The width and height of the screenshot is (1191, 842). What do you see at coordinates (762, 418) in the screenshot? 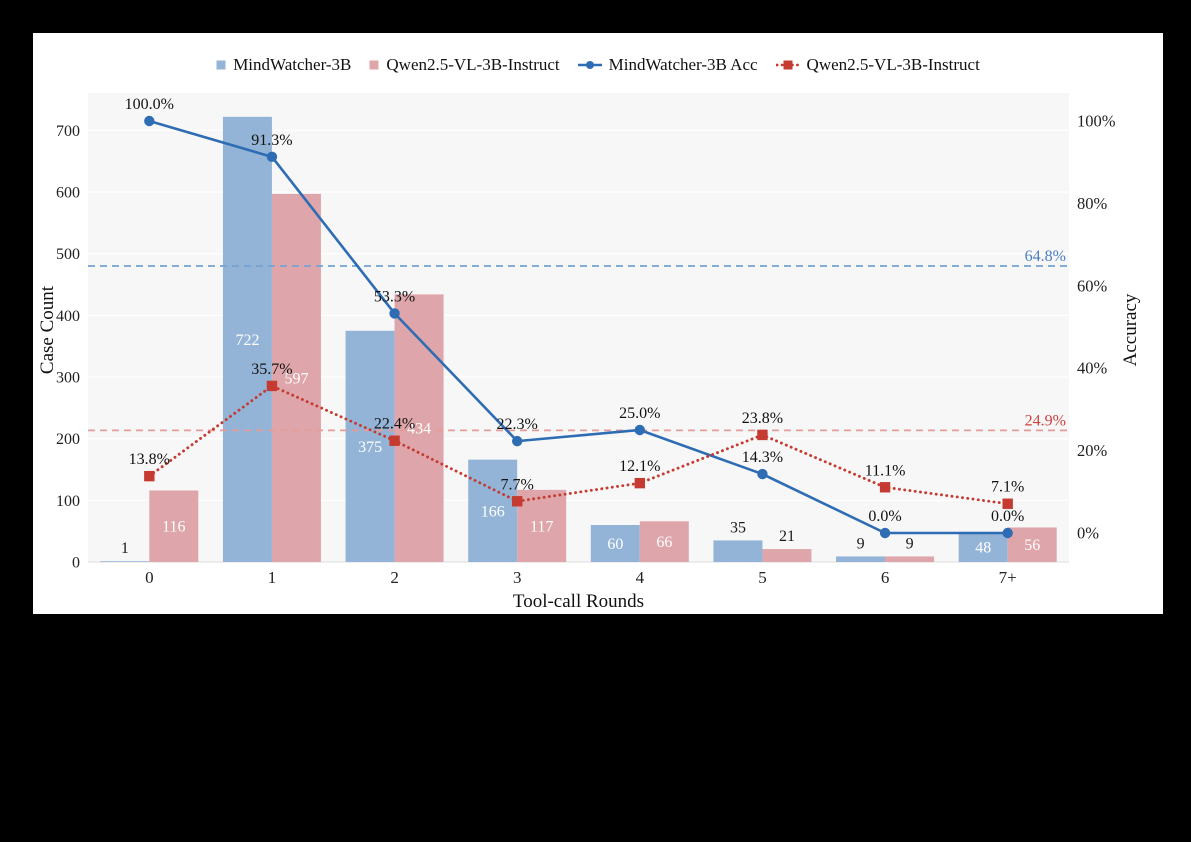
I see `accuracy-point-label: 23.8%` at bounding box center [762, 418].